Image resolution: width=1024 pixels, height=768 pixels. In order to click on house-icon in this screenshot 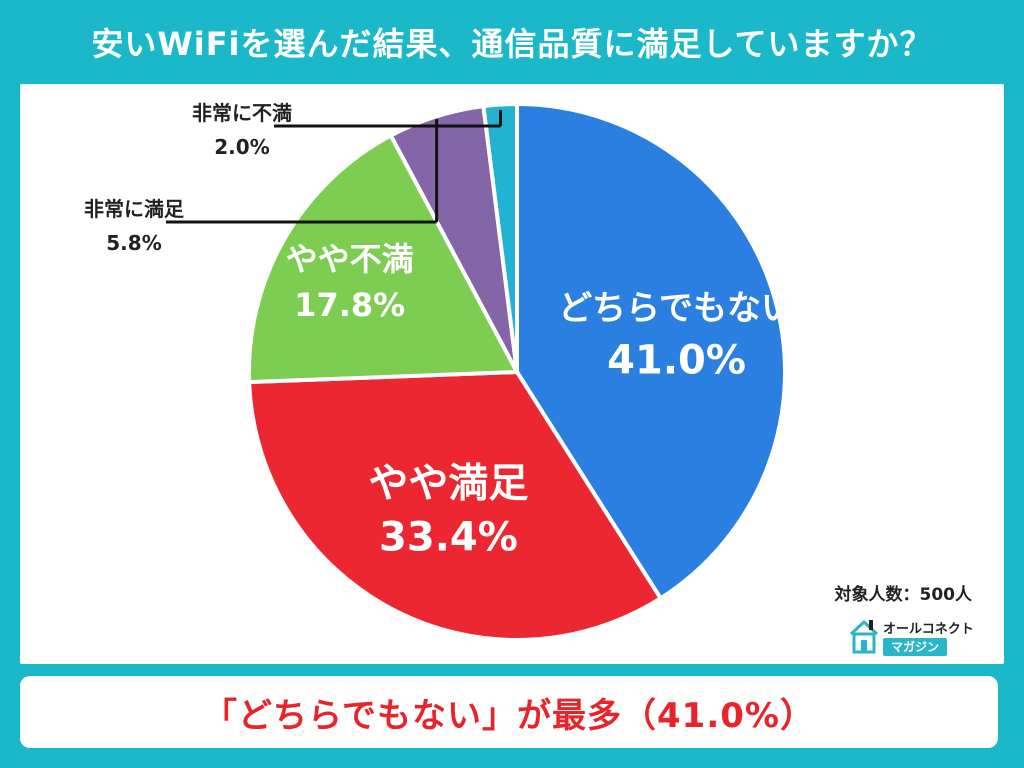, I will do `click(864, 636)`.